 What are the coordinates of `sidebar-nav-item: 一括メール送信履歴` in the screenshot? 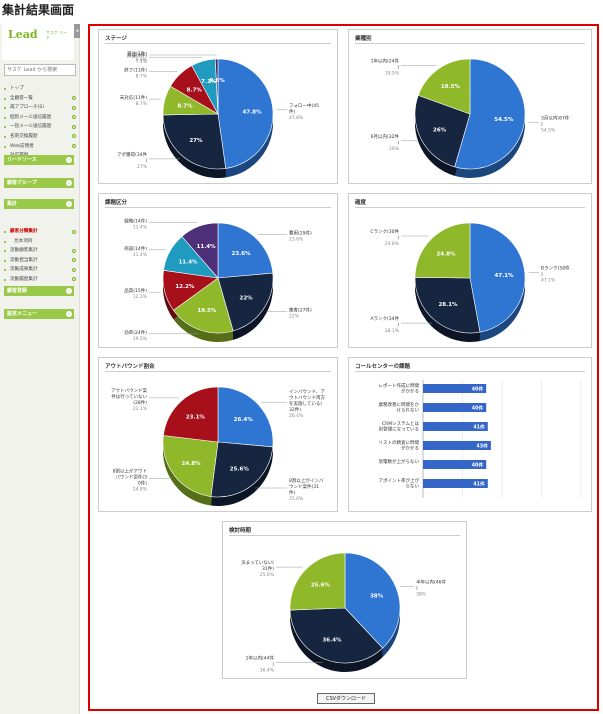 It's located at (40, 127).